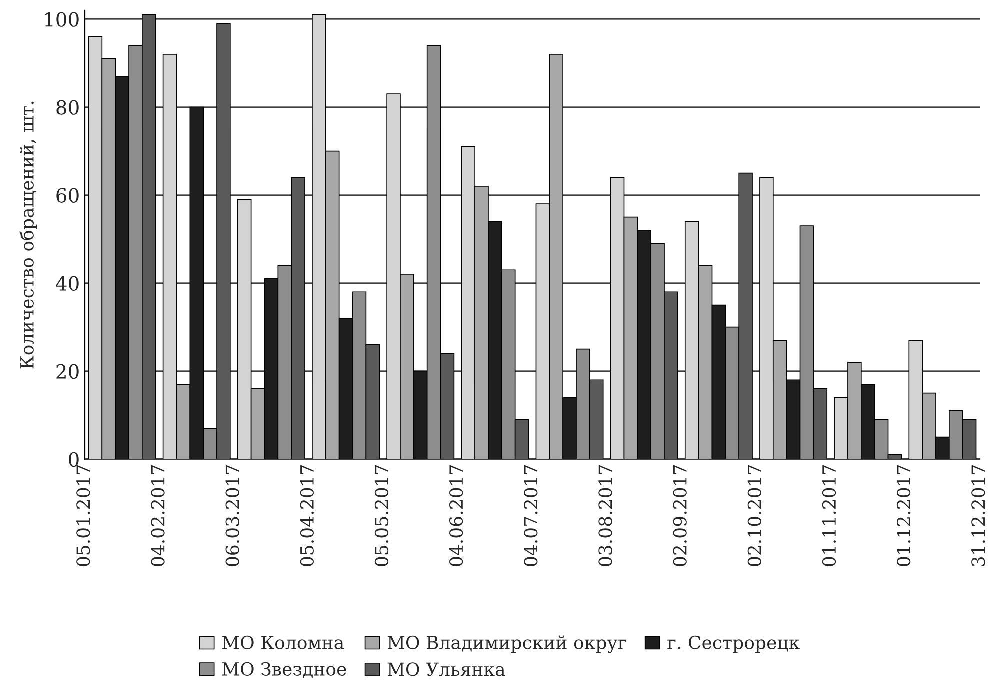 This screenshot has width=1000, height=696. What do you see at coordinates (531, 516) in the screenshot?
I see `x-tick-label: 04.07.2017` at bounding box center [531, 516].